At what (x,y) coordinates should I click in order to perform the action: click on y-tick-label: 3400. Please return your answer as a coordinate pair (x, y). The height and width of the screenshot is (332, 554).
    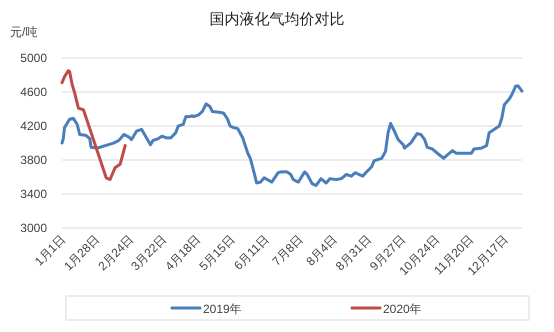
    Looking at the image, I should click on (34, 194).